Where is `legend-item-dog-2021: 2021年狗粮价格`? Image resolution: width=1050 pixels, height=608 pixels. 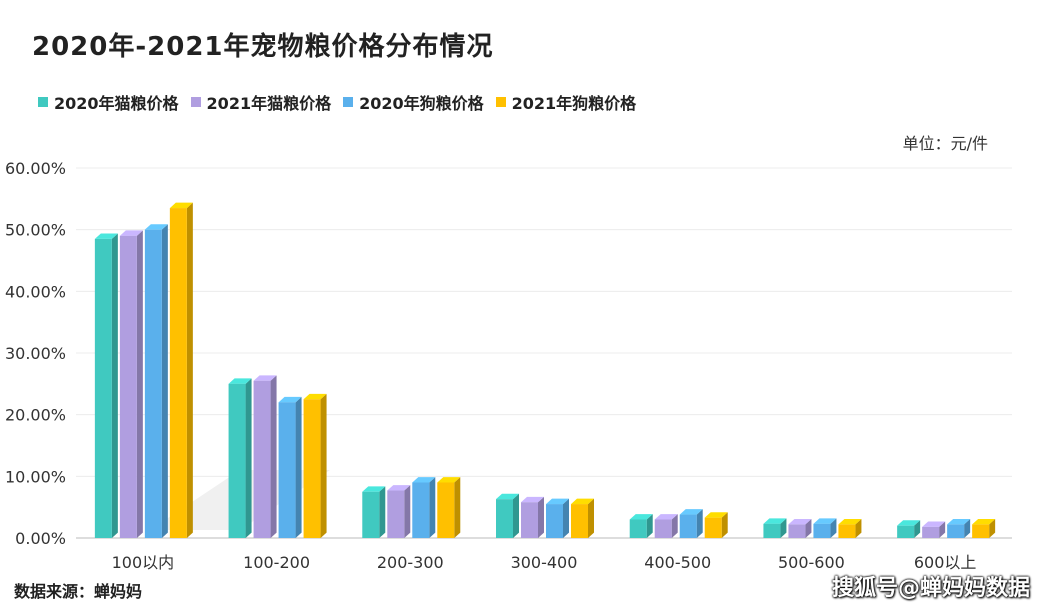
legend-item-dog-2021: 2021年狗粮价格 is located at coordinates (566, 102).